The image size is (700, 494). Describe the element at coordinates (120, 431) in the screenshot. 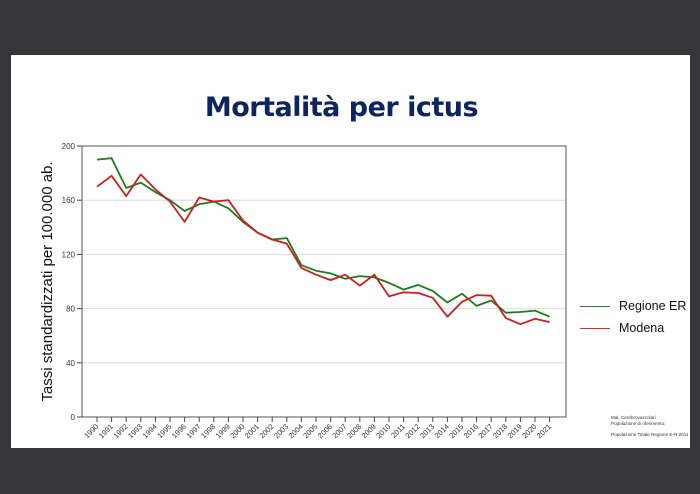

I see `x-tick-label: 1992` at that location.